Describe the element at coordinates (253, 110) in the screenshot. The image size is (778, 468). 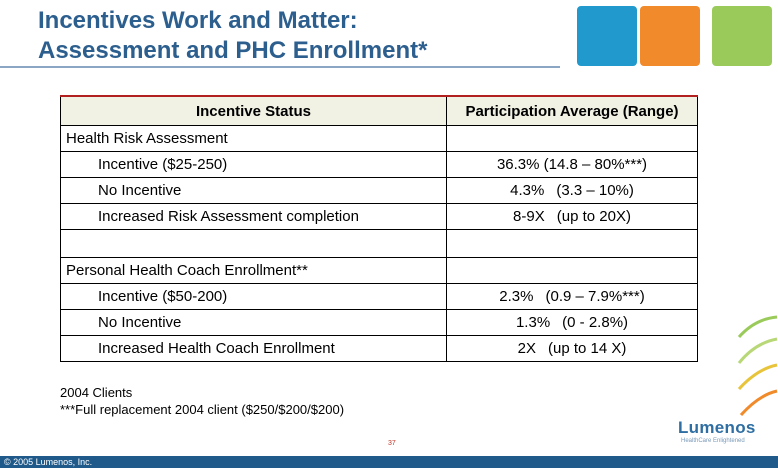
I see `header-incentive-status: Incentive Status` at that location.